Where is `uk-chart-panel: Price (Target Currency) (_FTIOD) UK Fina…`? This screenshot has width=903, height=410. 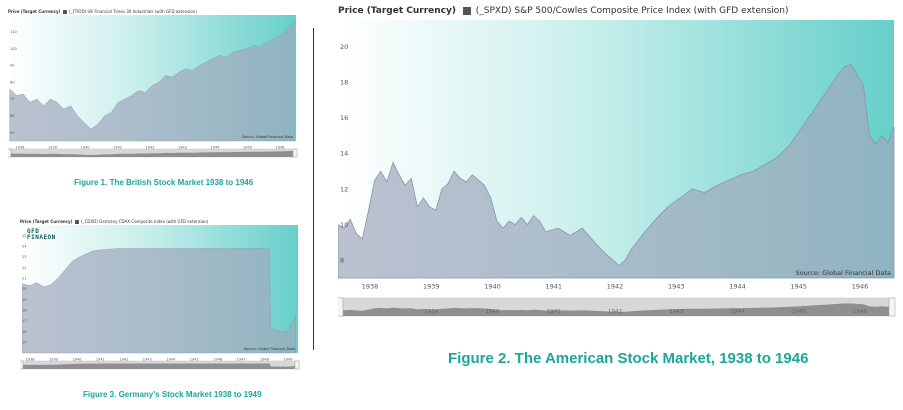 uk-chart-panel: Price (Target Currency) (_FTIOD) UK Fina… is located at coordinates (153, 86).